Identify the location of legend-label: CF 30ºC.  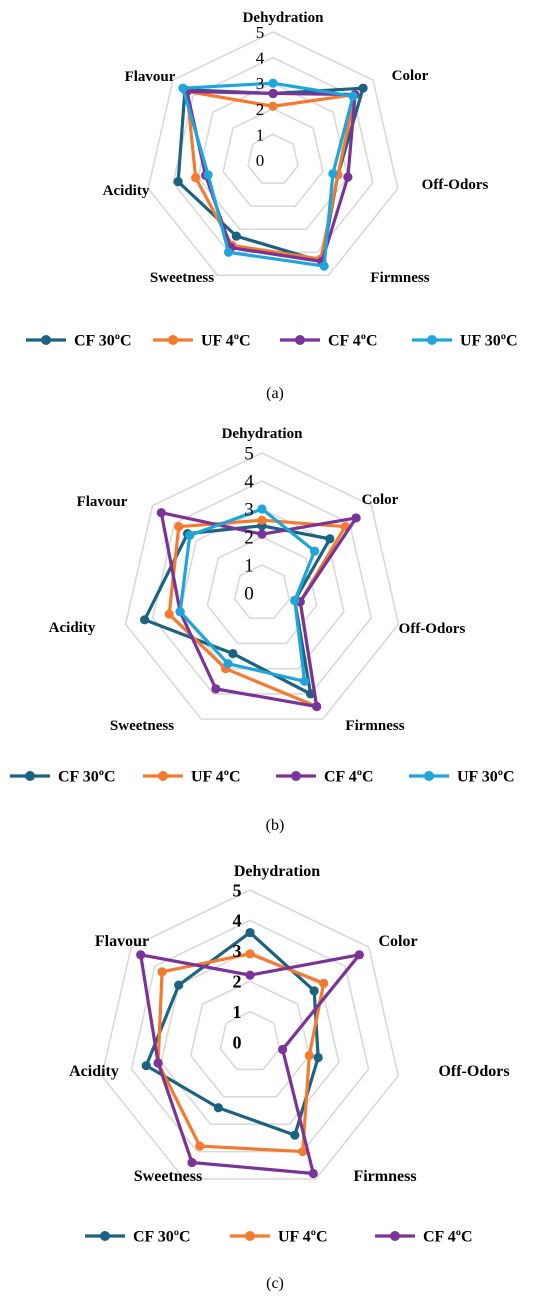
(162, 1237).